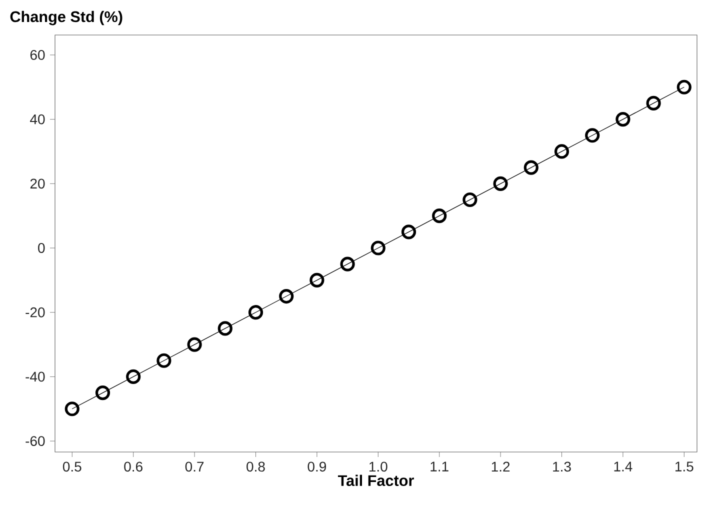 The image size is (704, 529). I want to click on y-tick-label: -20, so click(35, 312).